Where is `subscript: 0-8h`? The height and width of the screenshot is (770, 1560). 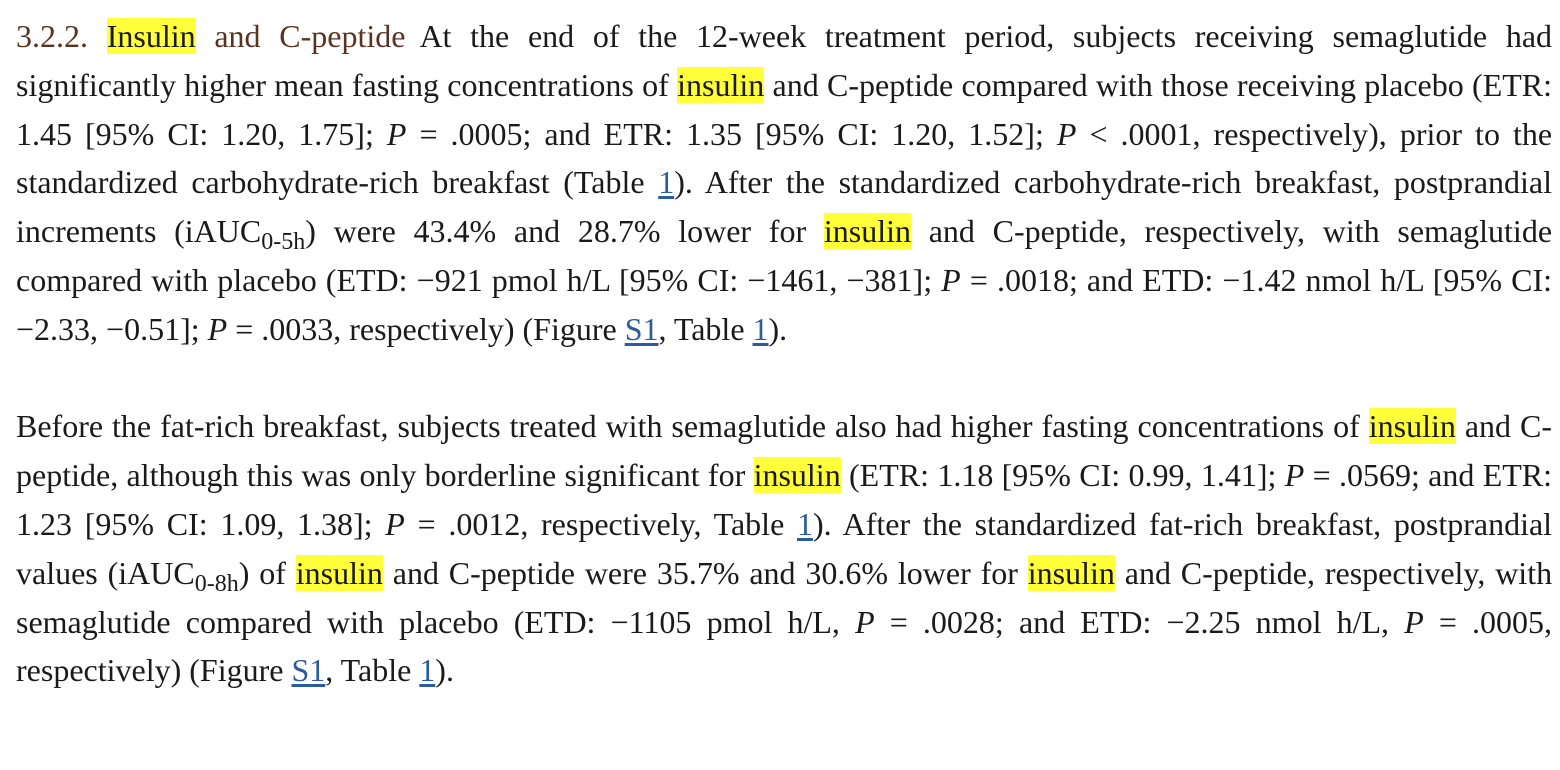
subscript: 0-8h is located at coordinates (216, 583).